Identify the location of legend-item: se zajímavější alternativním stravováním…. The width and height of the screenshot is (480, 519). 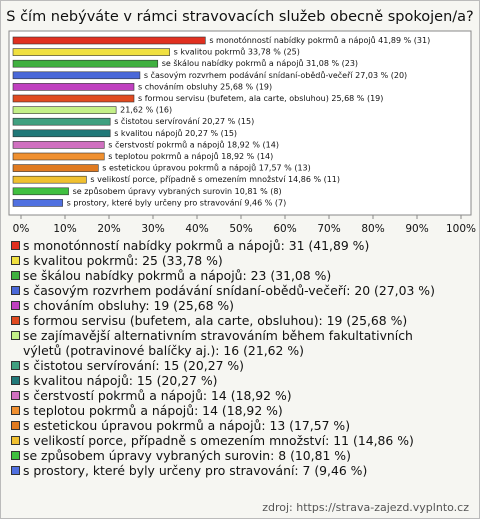
(231, 343).